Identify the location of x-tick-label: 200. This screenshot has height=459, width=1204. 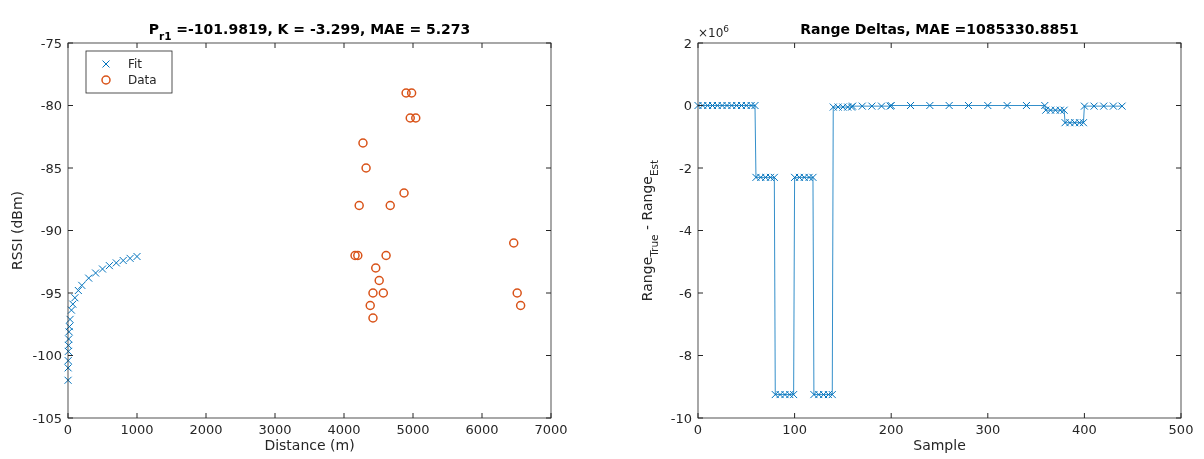
(891, 429).